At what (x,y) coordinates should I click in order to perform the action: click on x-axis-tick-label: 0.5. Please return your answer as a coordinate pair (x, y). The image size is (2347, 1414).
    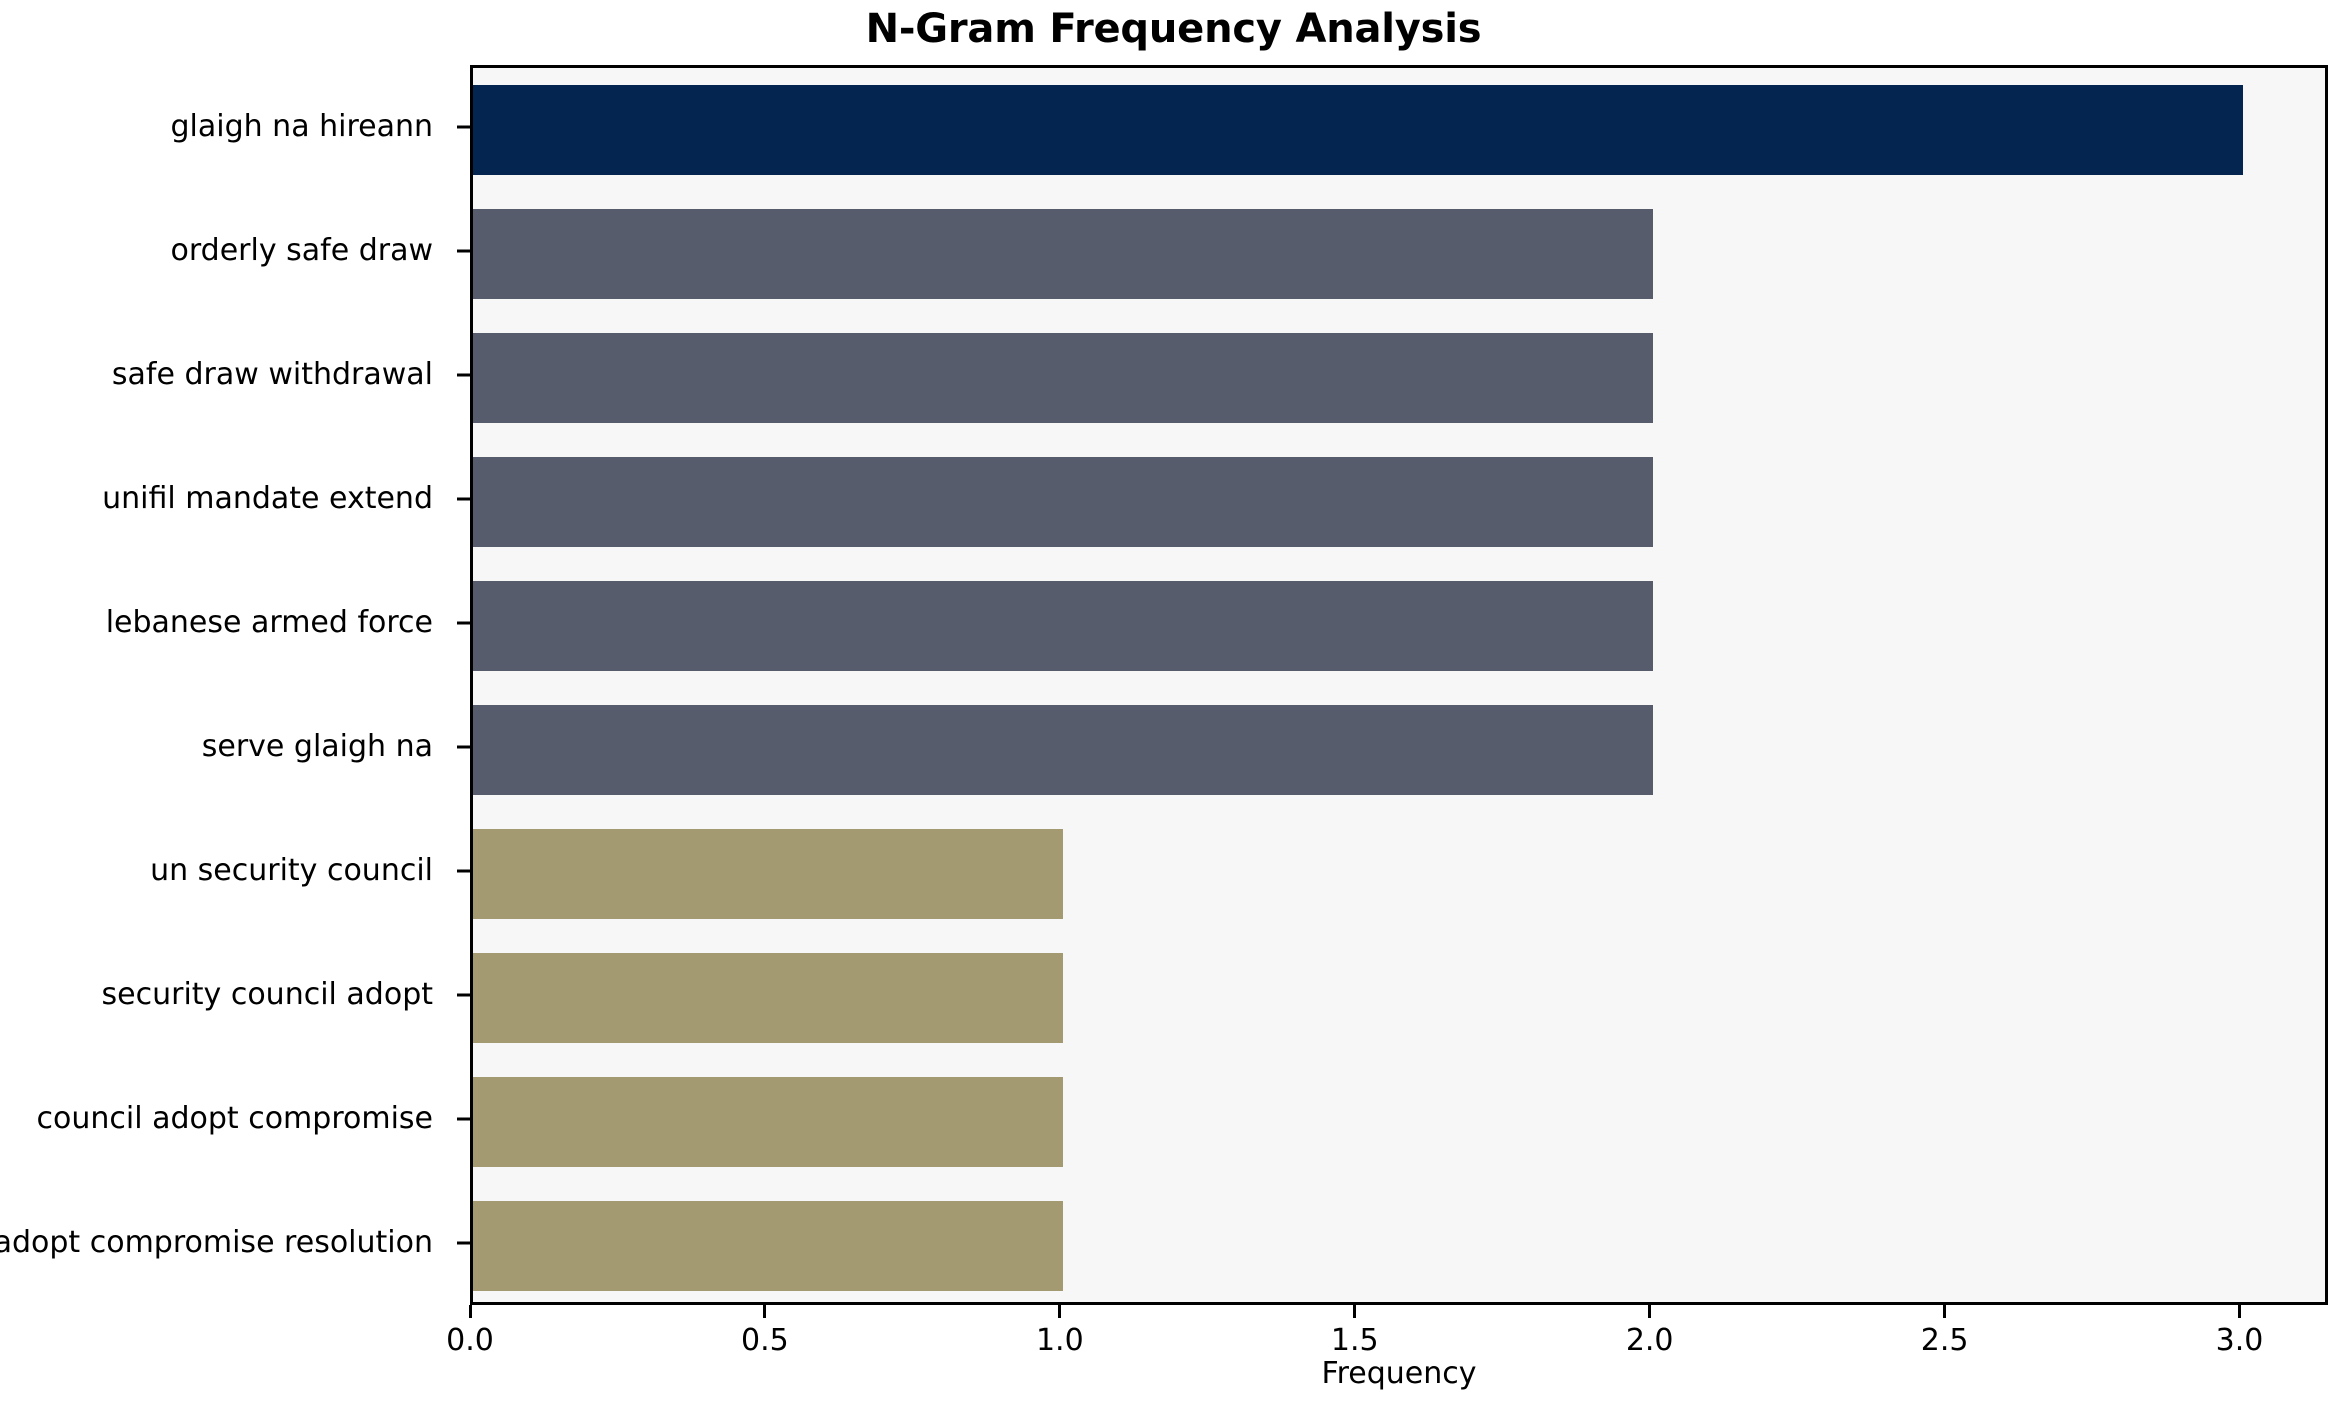
    Looking at the image, I should click on (765, 1340).